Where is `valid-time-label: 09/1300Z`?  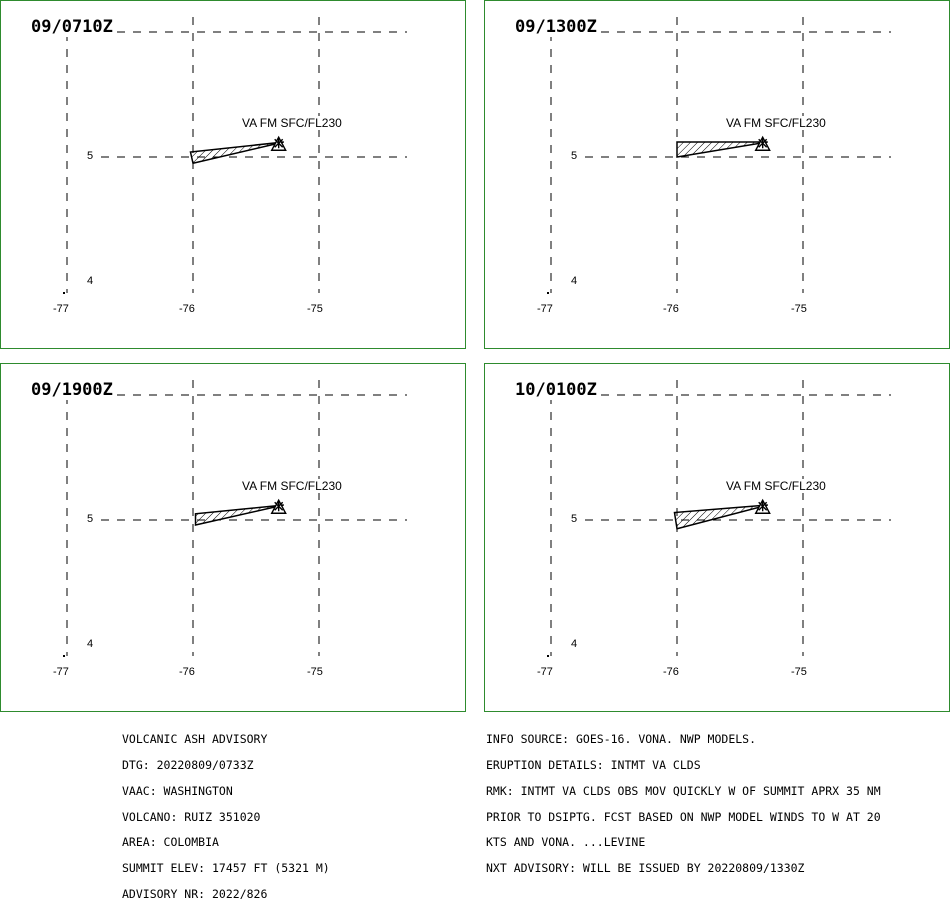
valid-time-label: 09/1300Z is located at coordinates (556, 27).